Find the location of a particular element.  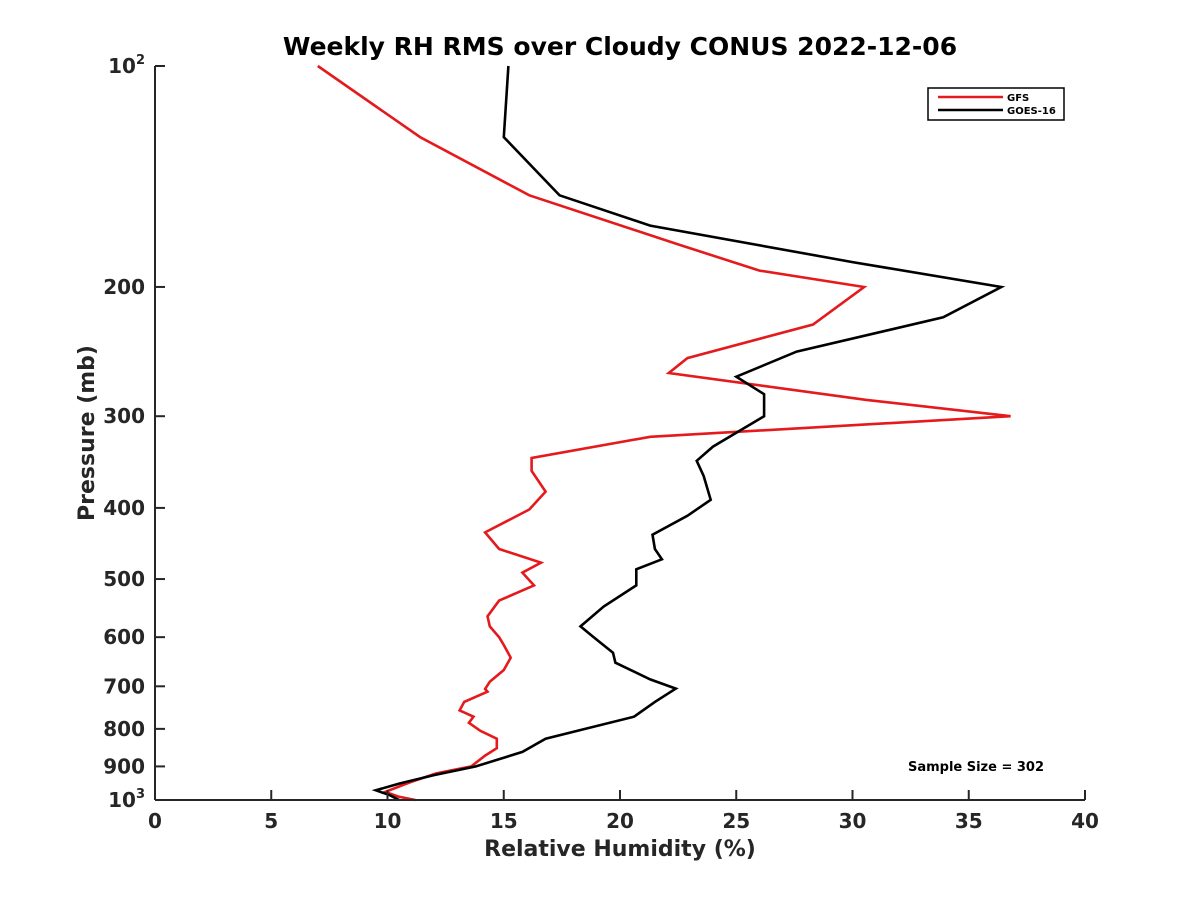

y-tick-label-base: 500 is located at coordinates (124, 579).